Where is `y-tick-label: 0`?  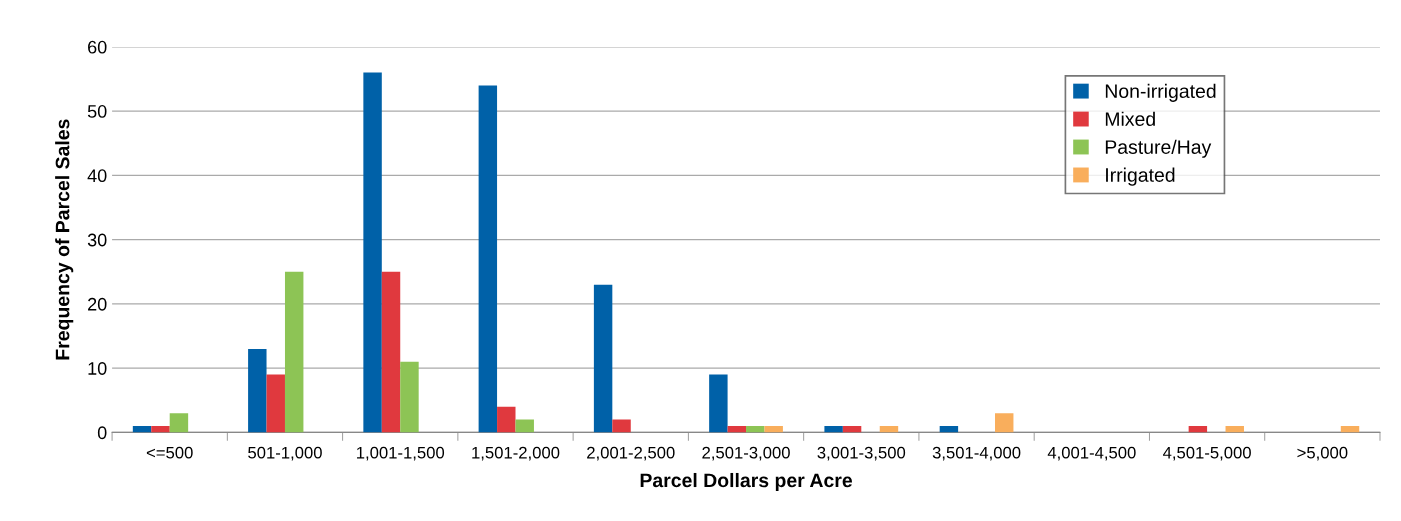 y-tick-label: 0 is located at coordinates (102, 433).